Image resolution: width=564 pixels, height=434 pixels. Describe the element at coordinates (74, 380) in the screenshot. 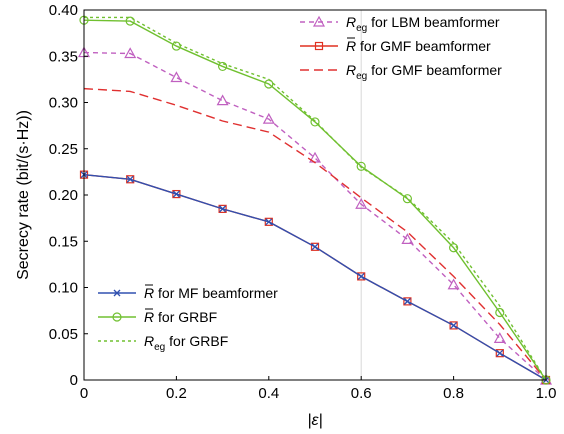

I see `y-tick-label-0: 0` at that location.